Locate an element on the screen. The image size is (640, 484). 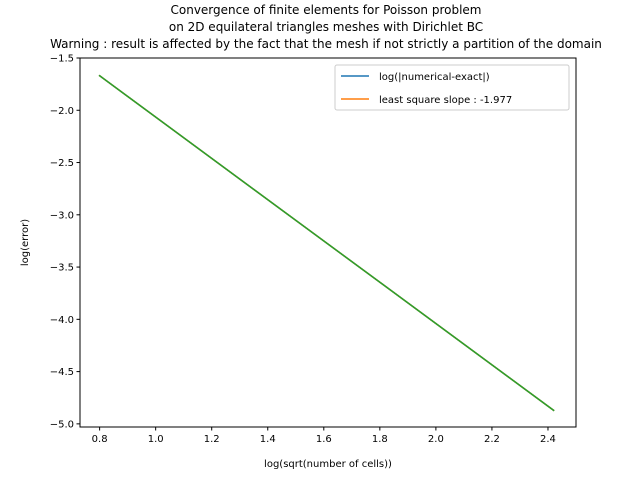
x-tick-label: 0.8 is located at coordinates (100, 439).